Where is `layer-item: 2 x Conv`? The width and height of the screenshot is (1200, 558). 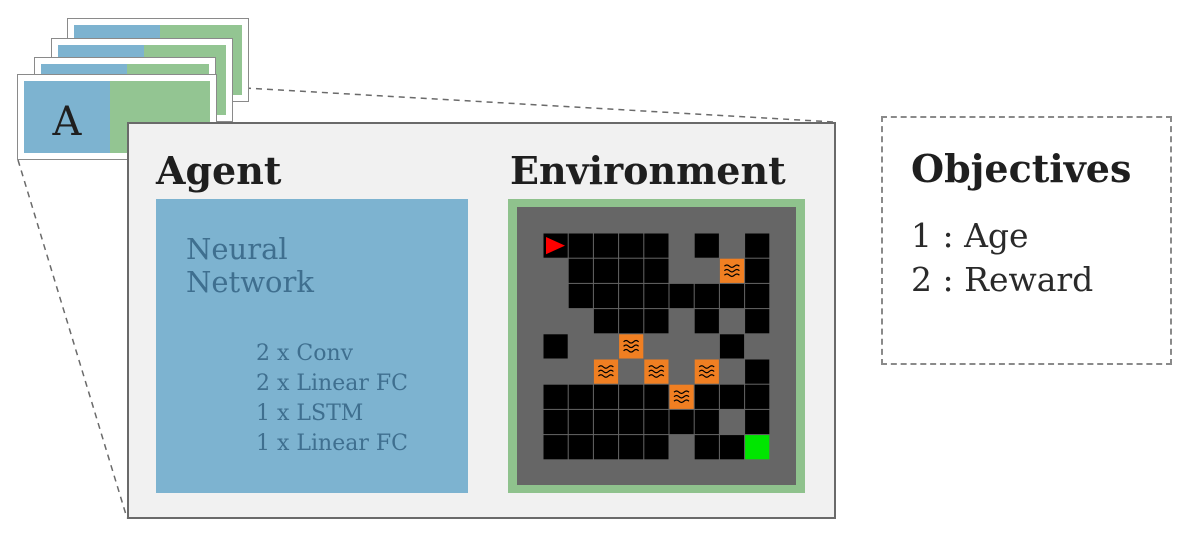
layer-item: 2 x Conv is located at coordinates (305, 353).